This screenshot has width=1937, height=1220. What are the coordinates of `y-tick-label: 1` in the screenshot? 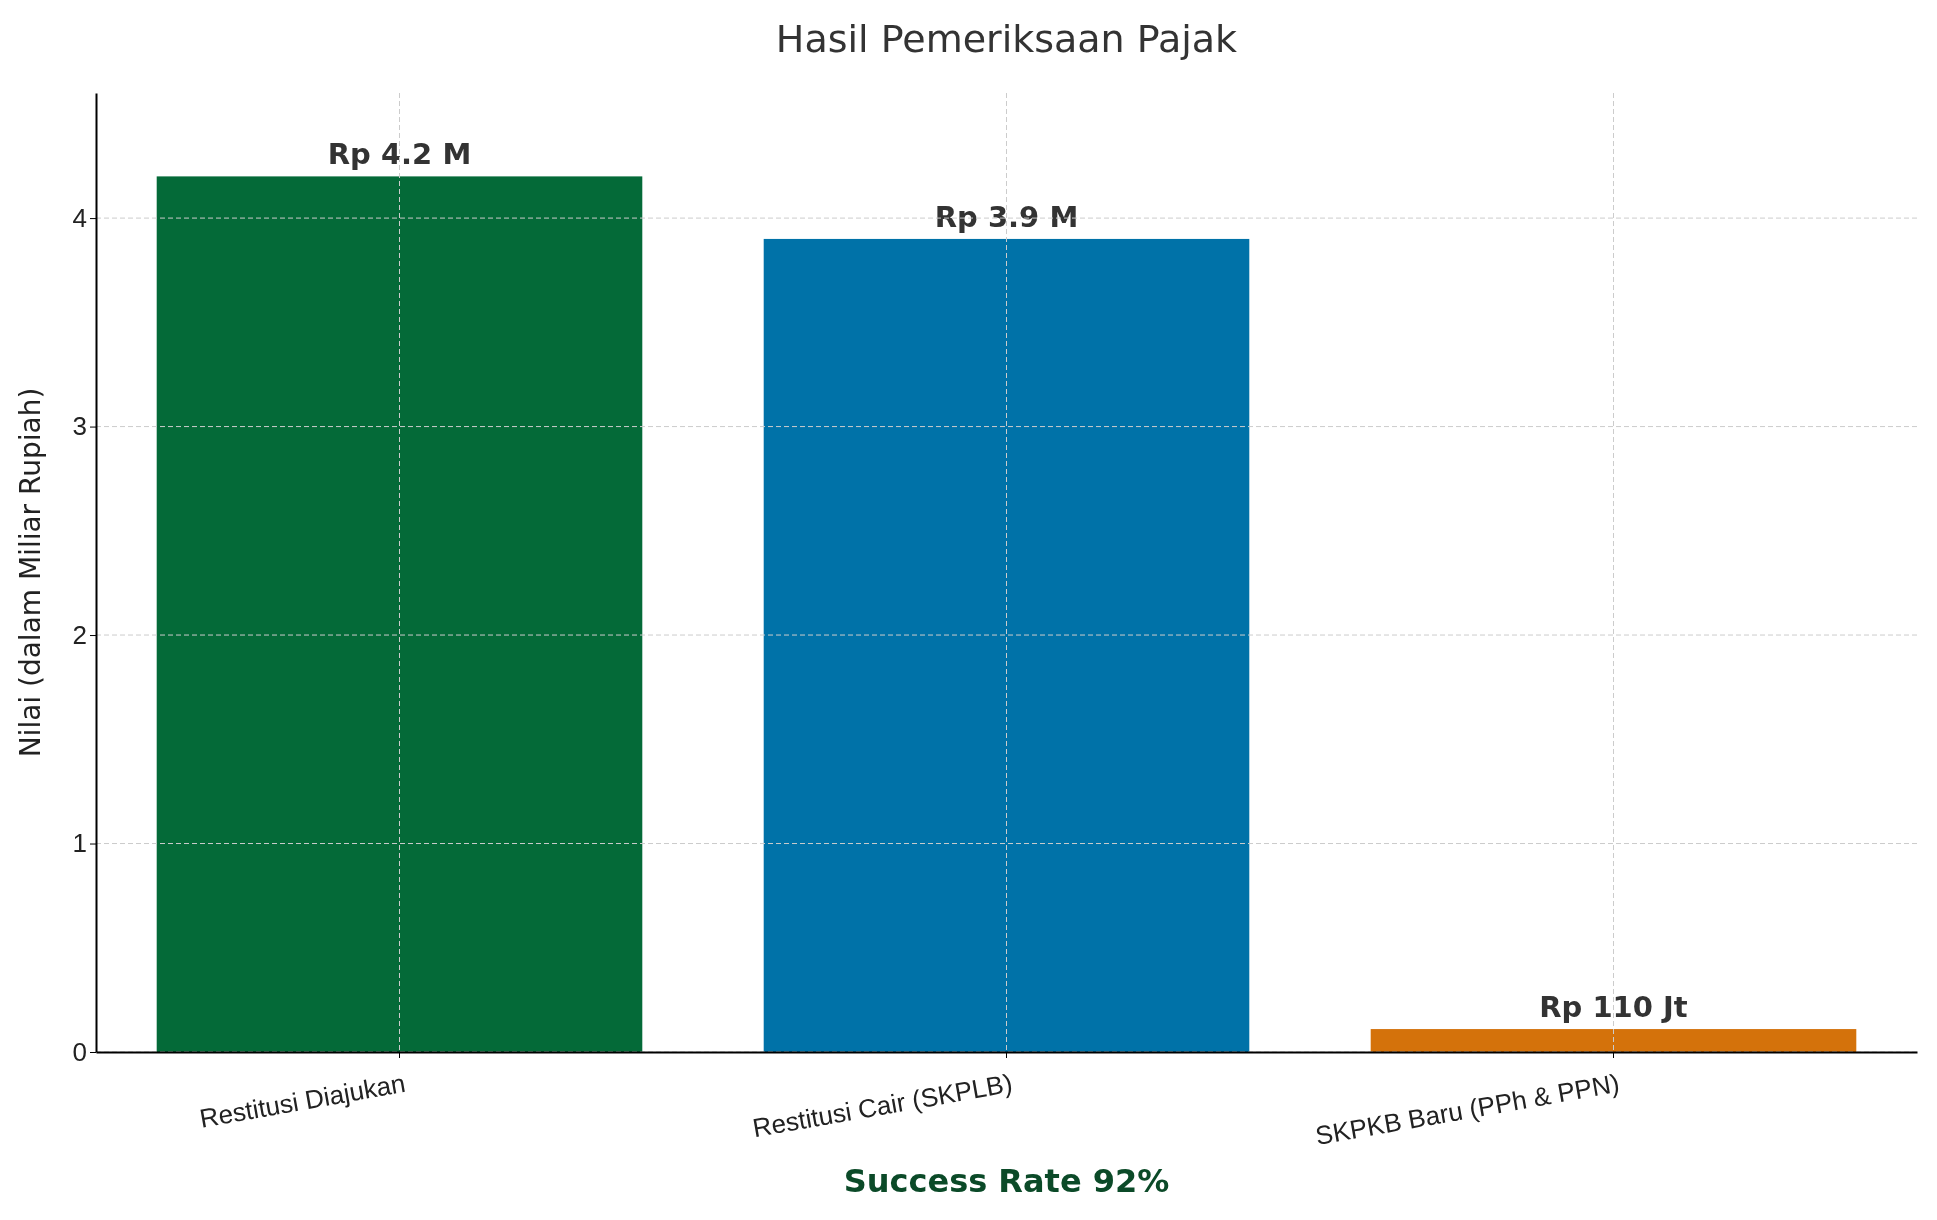 It's located at (79, 843).